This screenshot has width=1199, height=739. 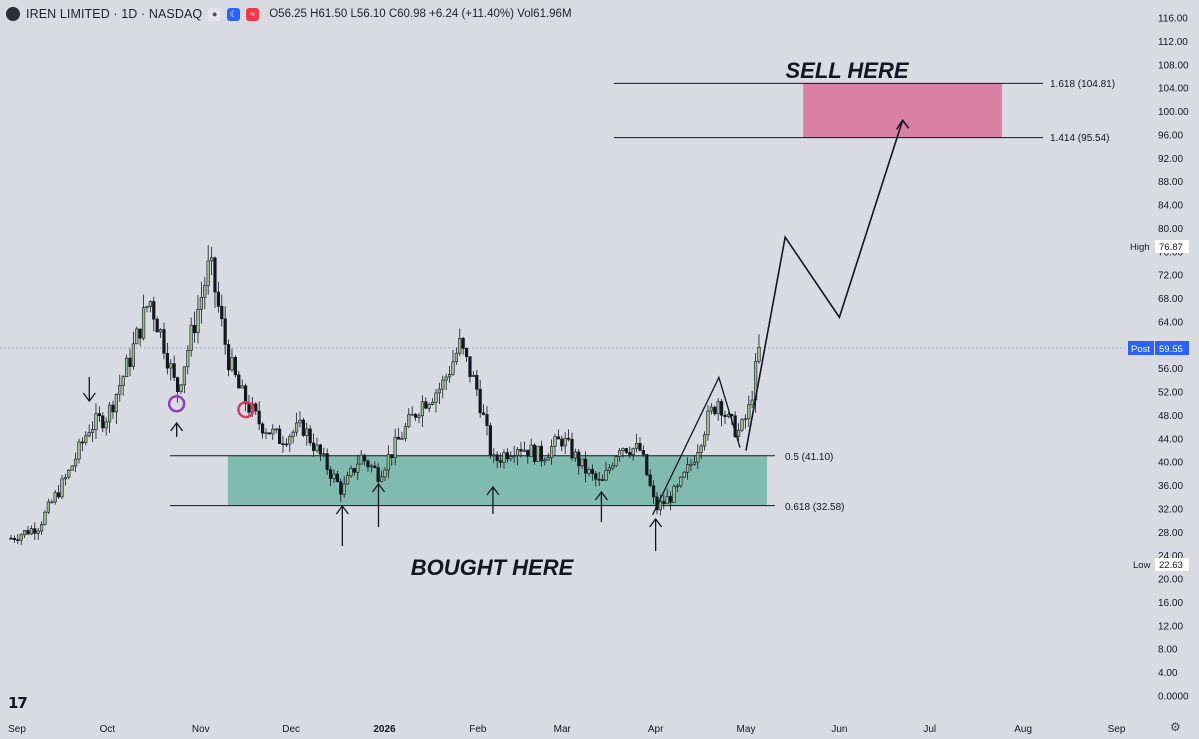 What do you see at coordinates (1170, 206) in the screenshot?
I see `y-tick-label: 84.00` at bounding box center [1170, 206].